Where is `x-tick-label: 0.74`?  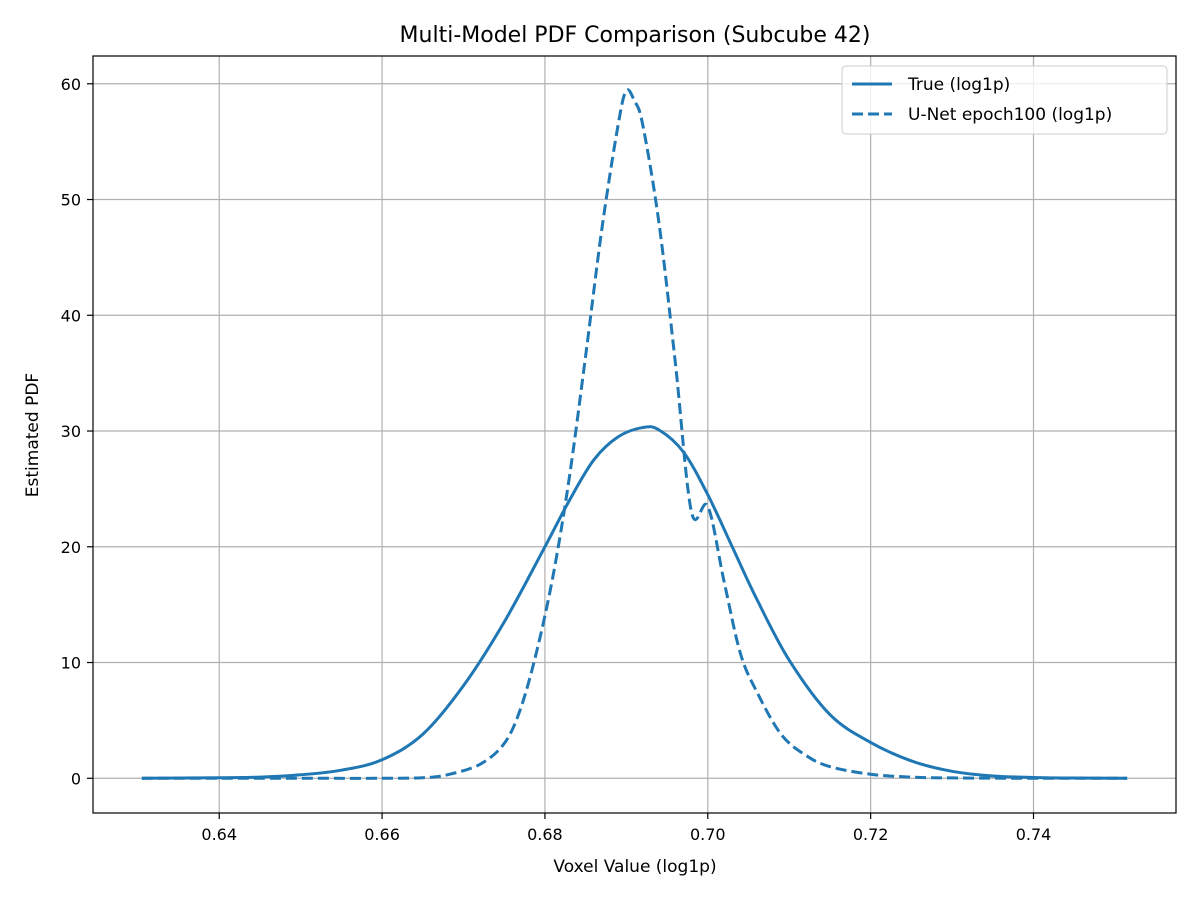
x-tick-label: 0.74 is located at coordinates (1034, 834).